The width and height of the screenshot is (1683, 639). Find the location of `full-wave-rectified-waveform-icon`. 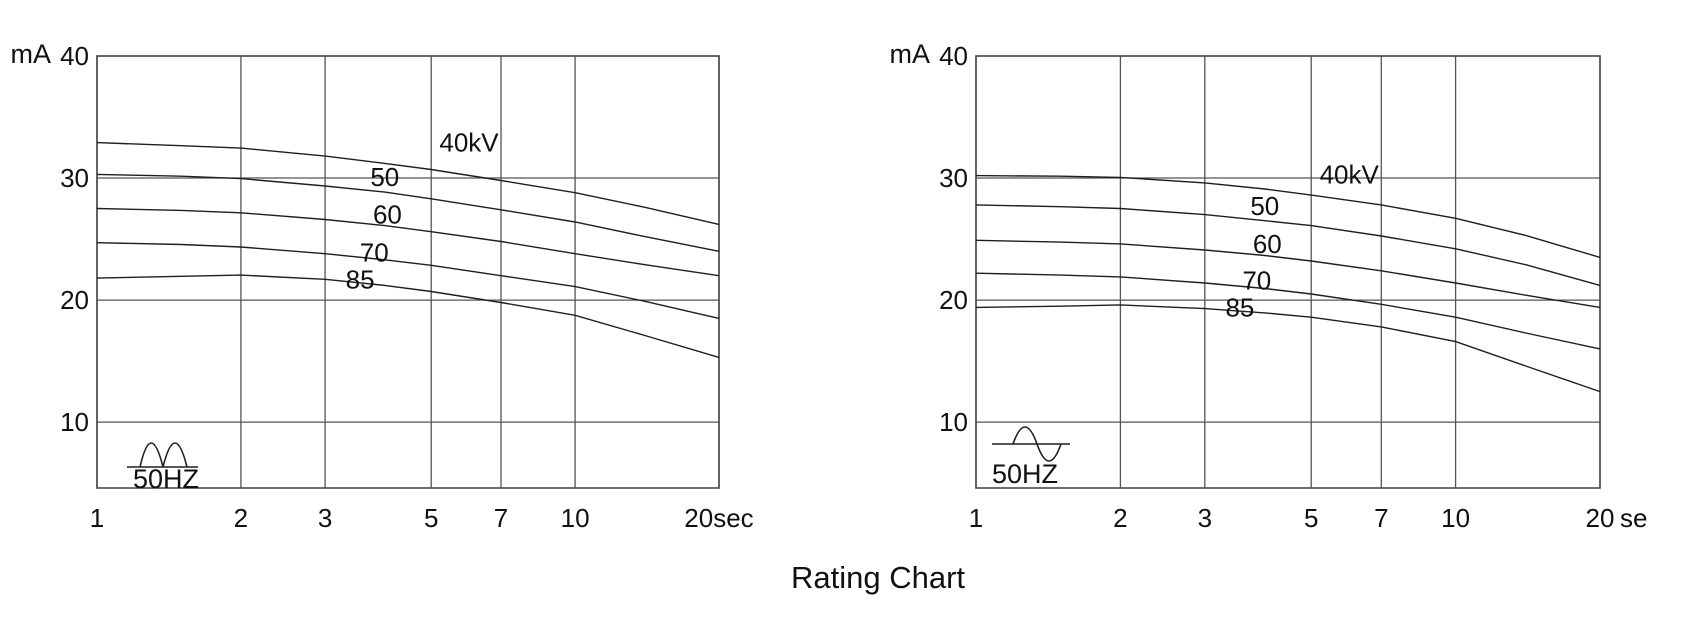

full-wave-rectified-waveform-icon is located at coordinates (163, 455).